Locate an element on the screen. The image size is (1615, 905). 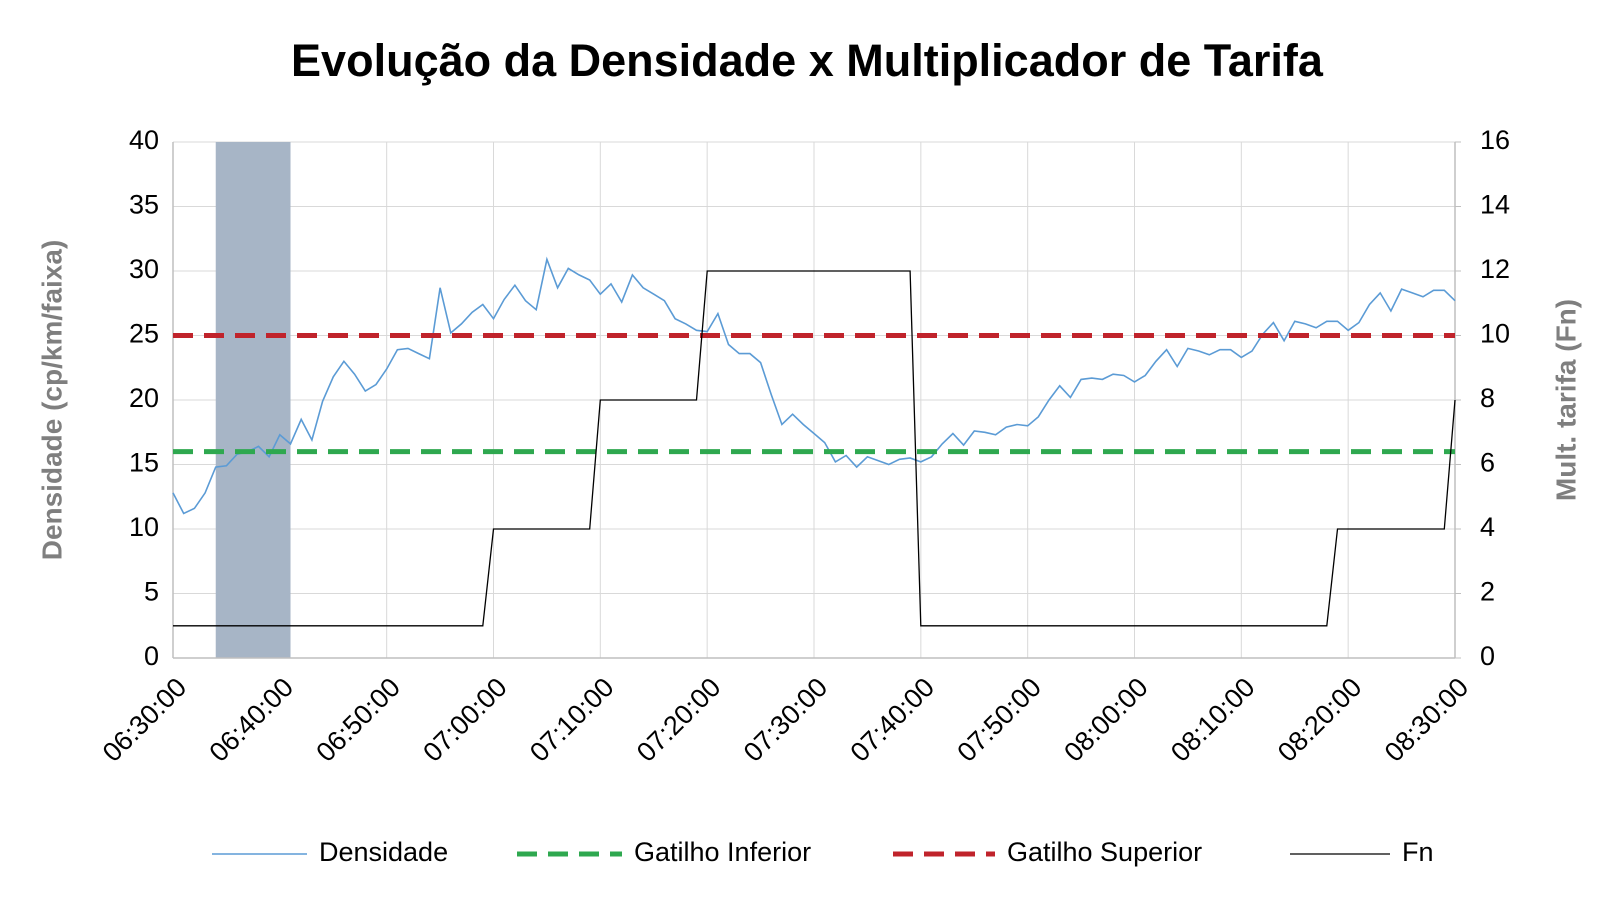
y2-tick-label: 6 is located at coordinates (1487, 463).